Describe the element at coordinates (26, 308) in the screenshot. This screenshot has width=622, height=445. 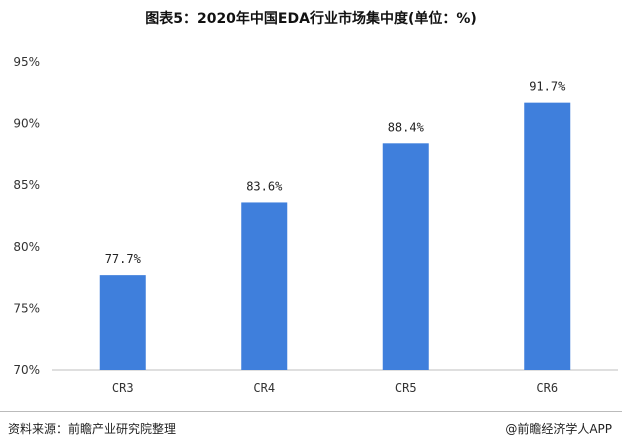
I see `y-tick-label: 75%` at that location.